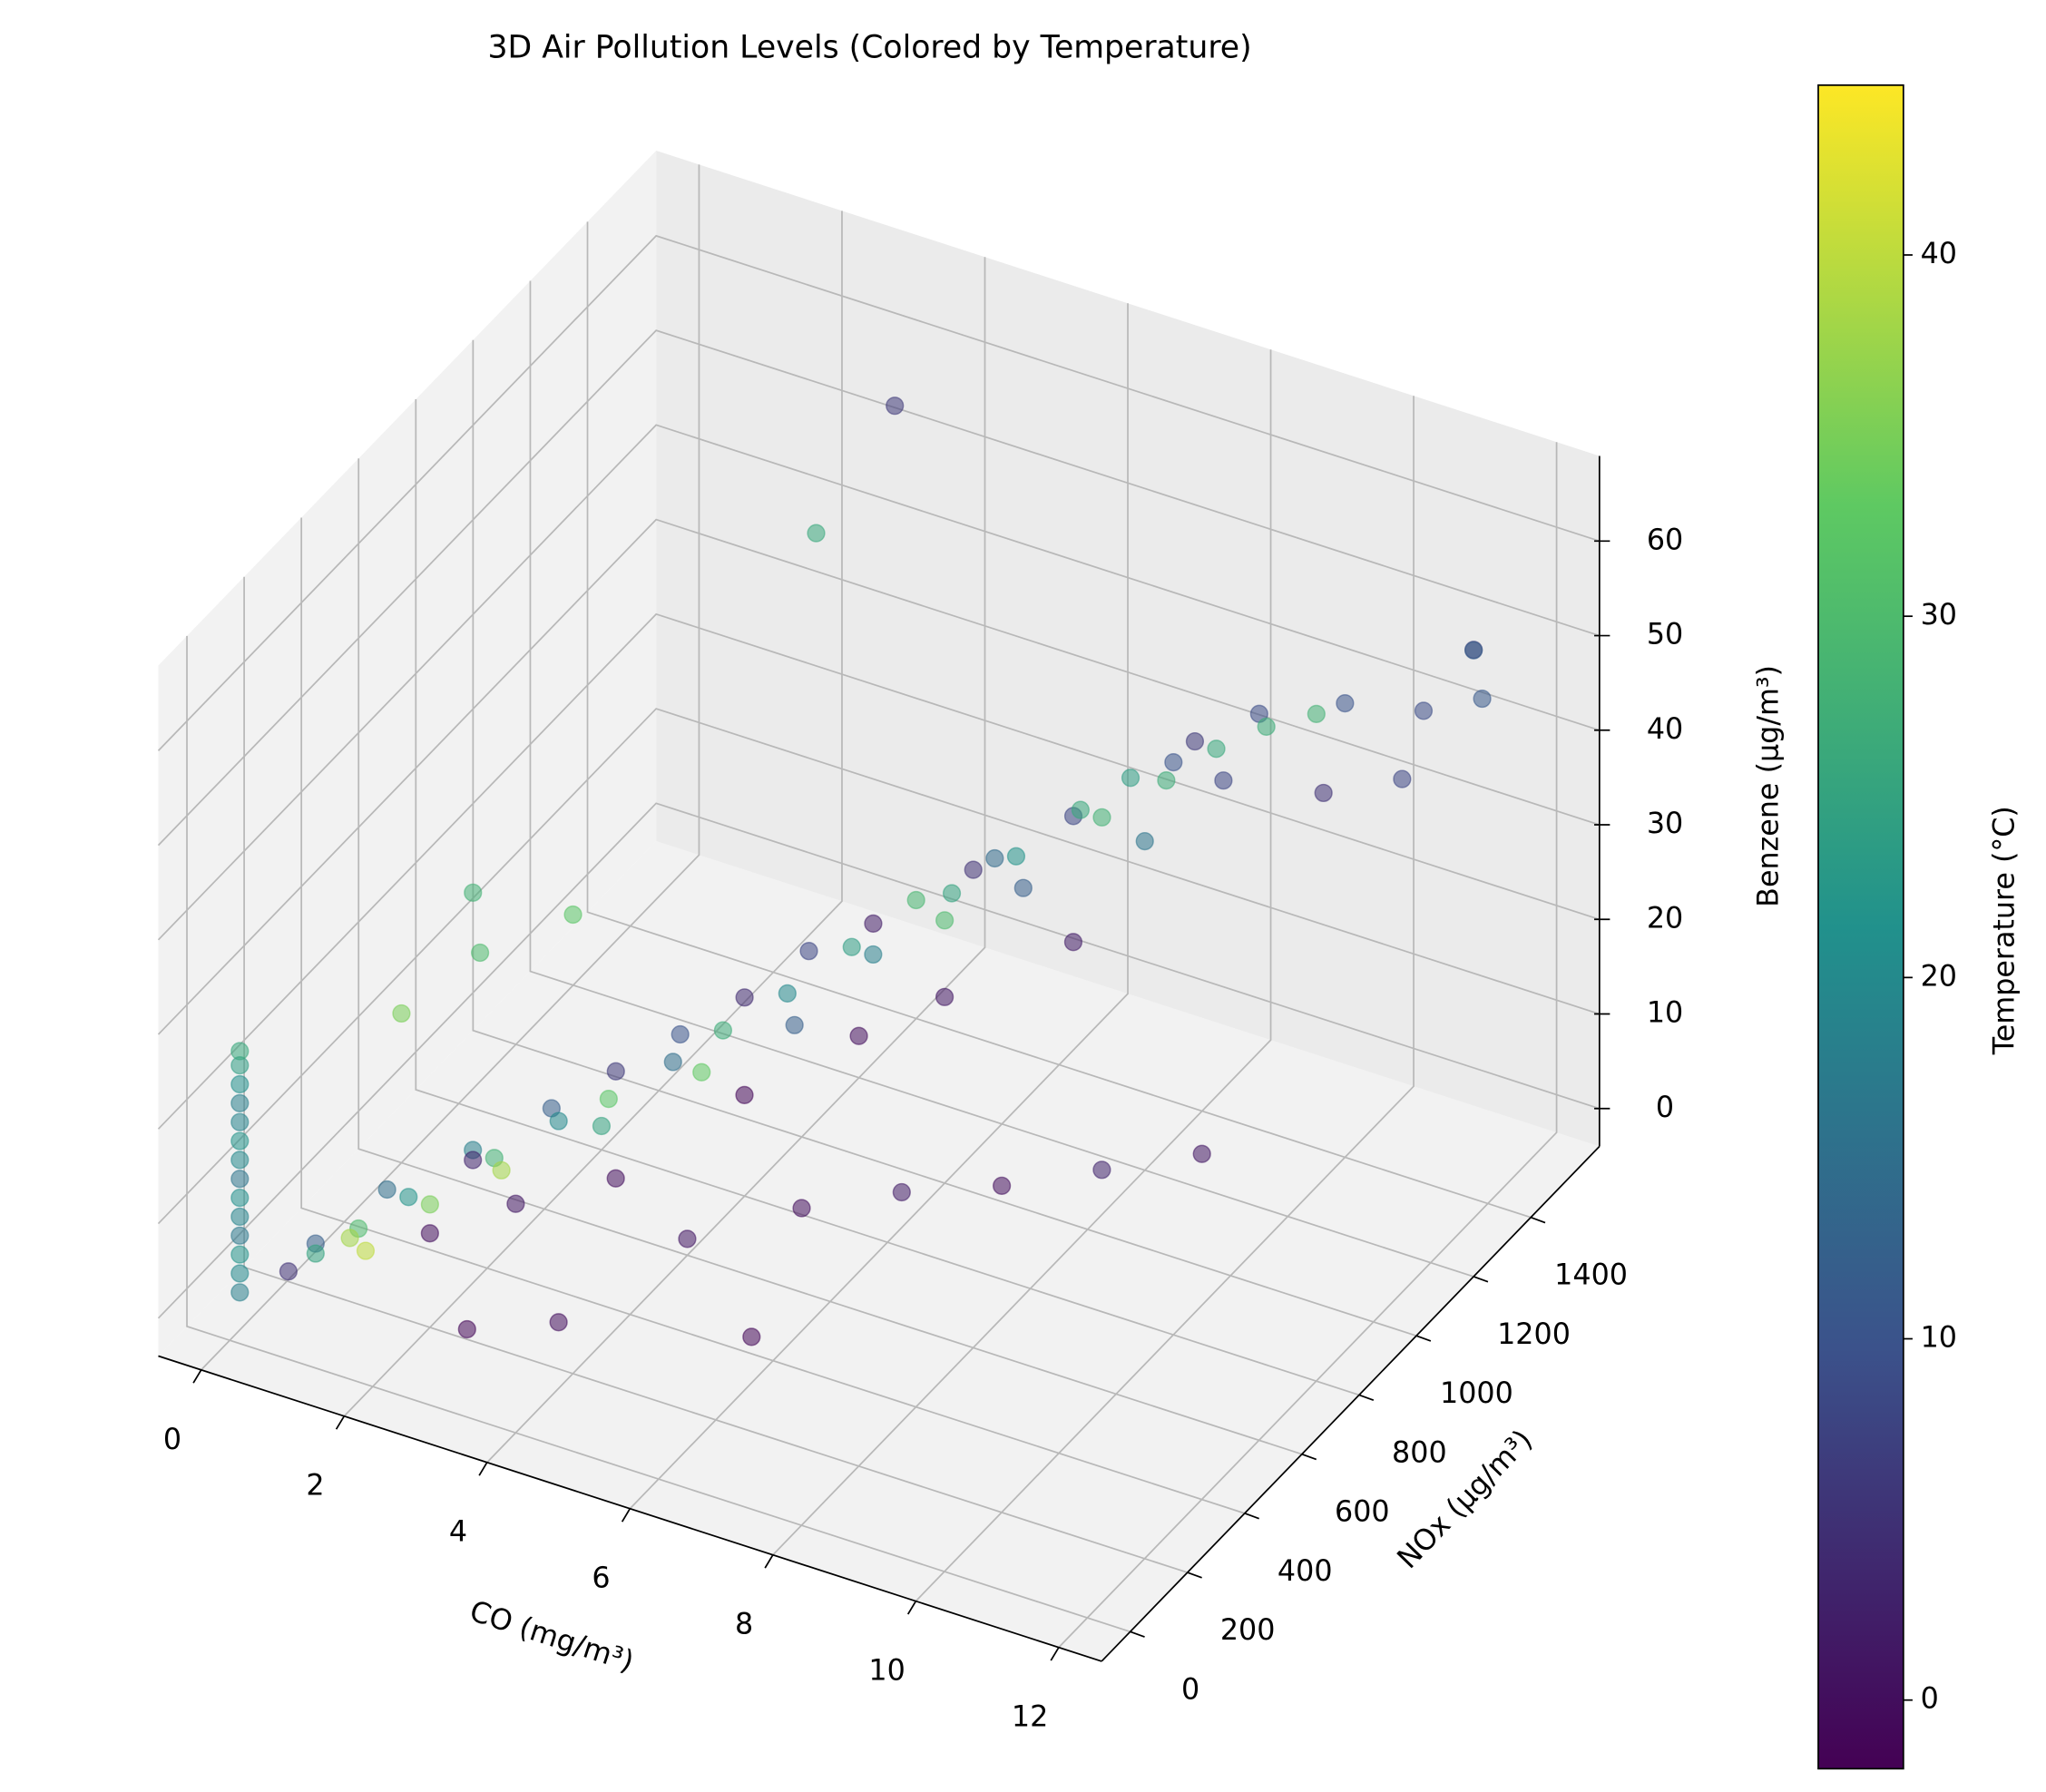  Describe the element at coordinates (1939, 254) in the screenshot. I see `colorbar-tick-label: 40` at that location.